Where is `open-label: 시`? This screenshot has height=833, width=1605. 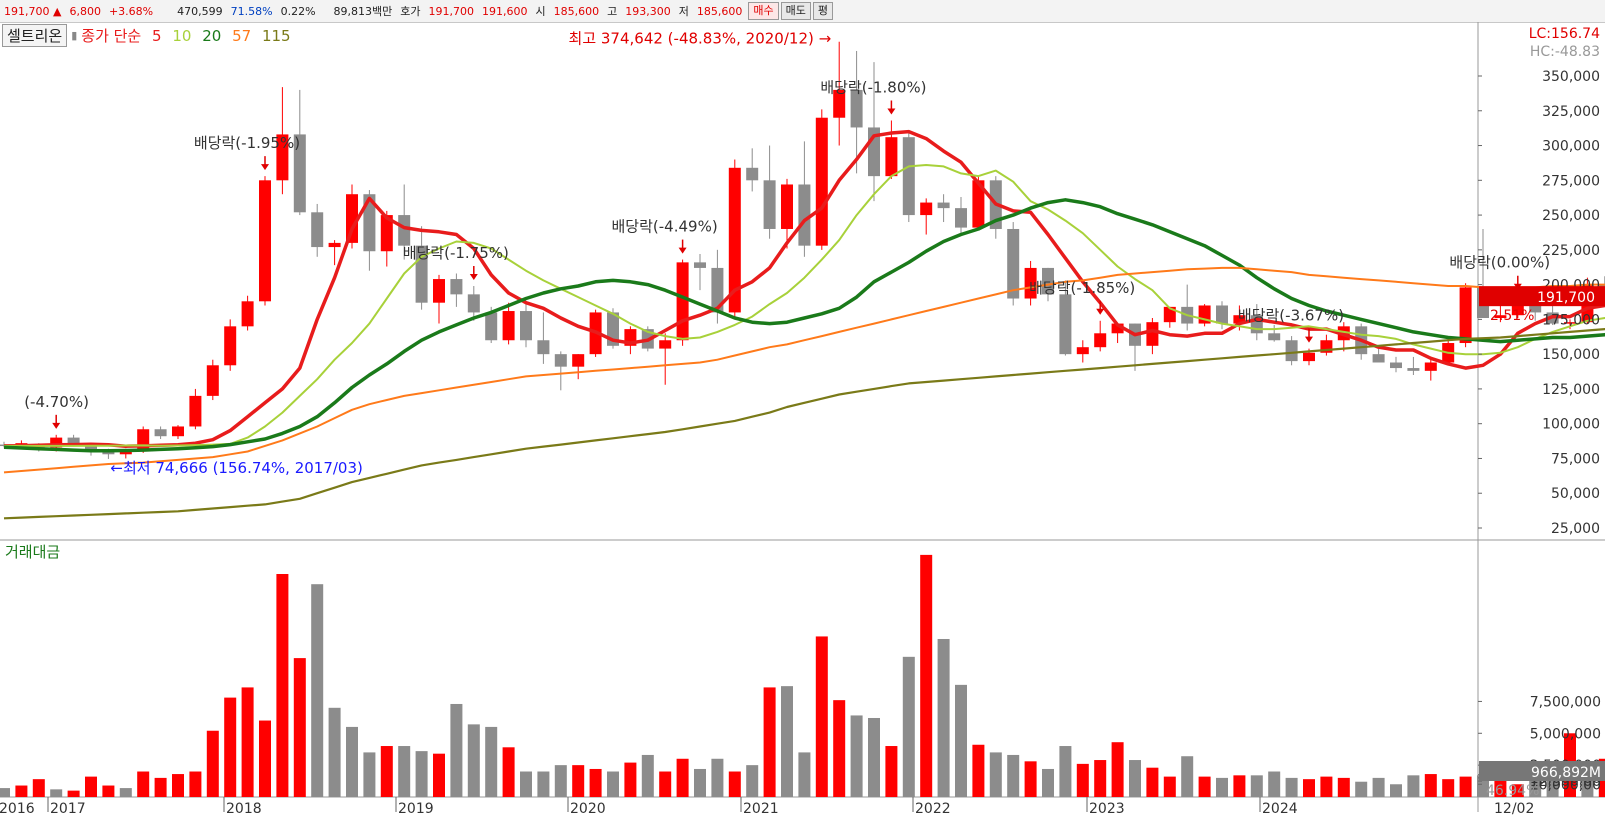
open-label: 시 is located at coordinates (540, 11).